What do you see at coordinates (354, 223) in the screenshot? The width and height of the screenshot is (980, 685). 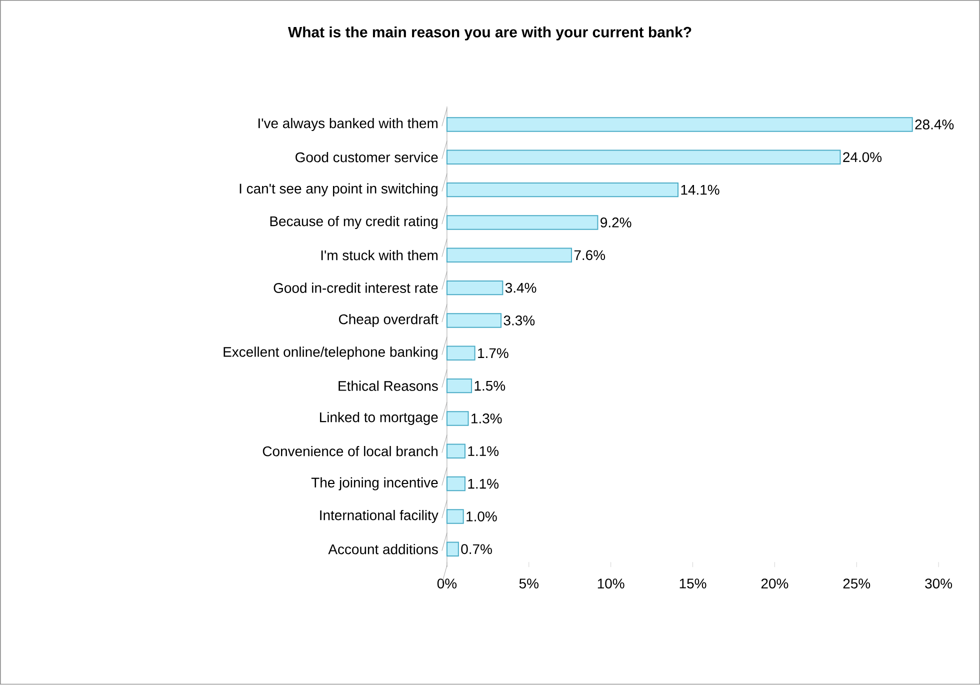 I see `y-tick-label: Because of my credit rating` at bounding box center [354, 223].